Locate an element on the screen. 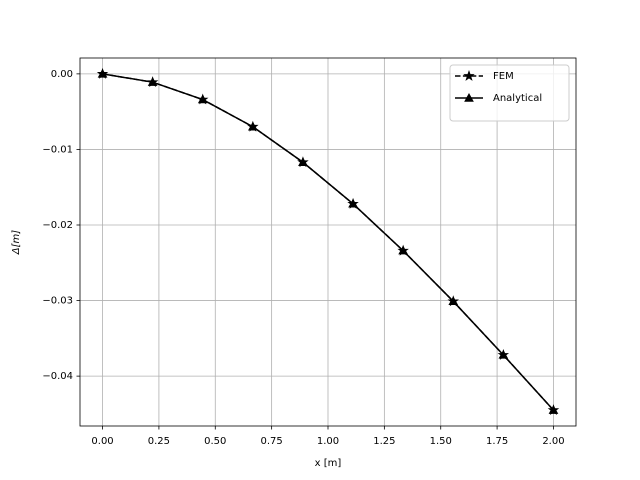 Image resolution: width=640 pixels, height=480 pixels. y-axis-label: Δ[m] is located at coordinates (16, 242).